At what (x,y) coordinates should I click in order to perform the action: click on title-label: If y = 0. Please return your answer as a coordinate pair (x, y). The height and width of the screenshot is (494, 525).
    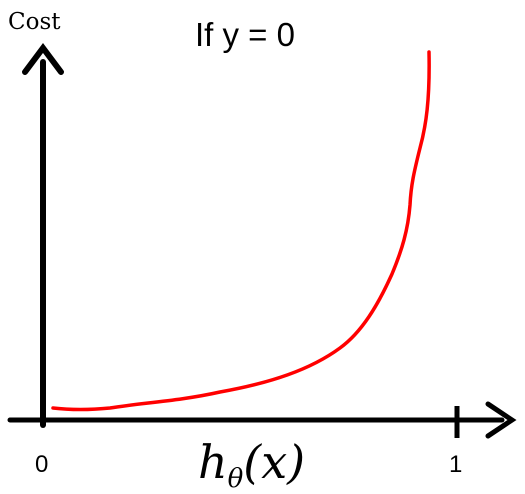
    Looking at the image, I should click on (245, 34).